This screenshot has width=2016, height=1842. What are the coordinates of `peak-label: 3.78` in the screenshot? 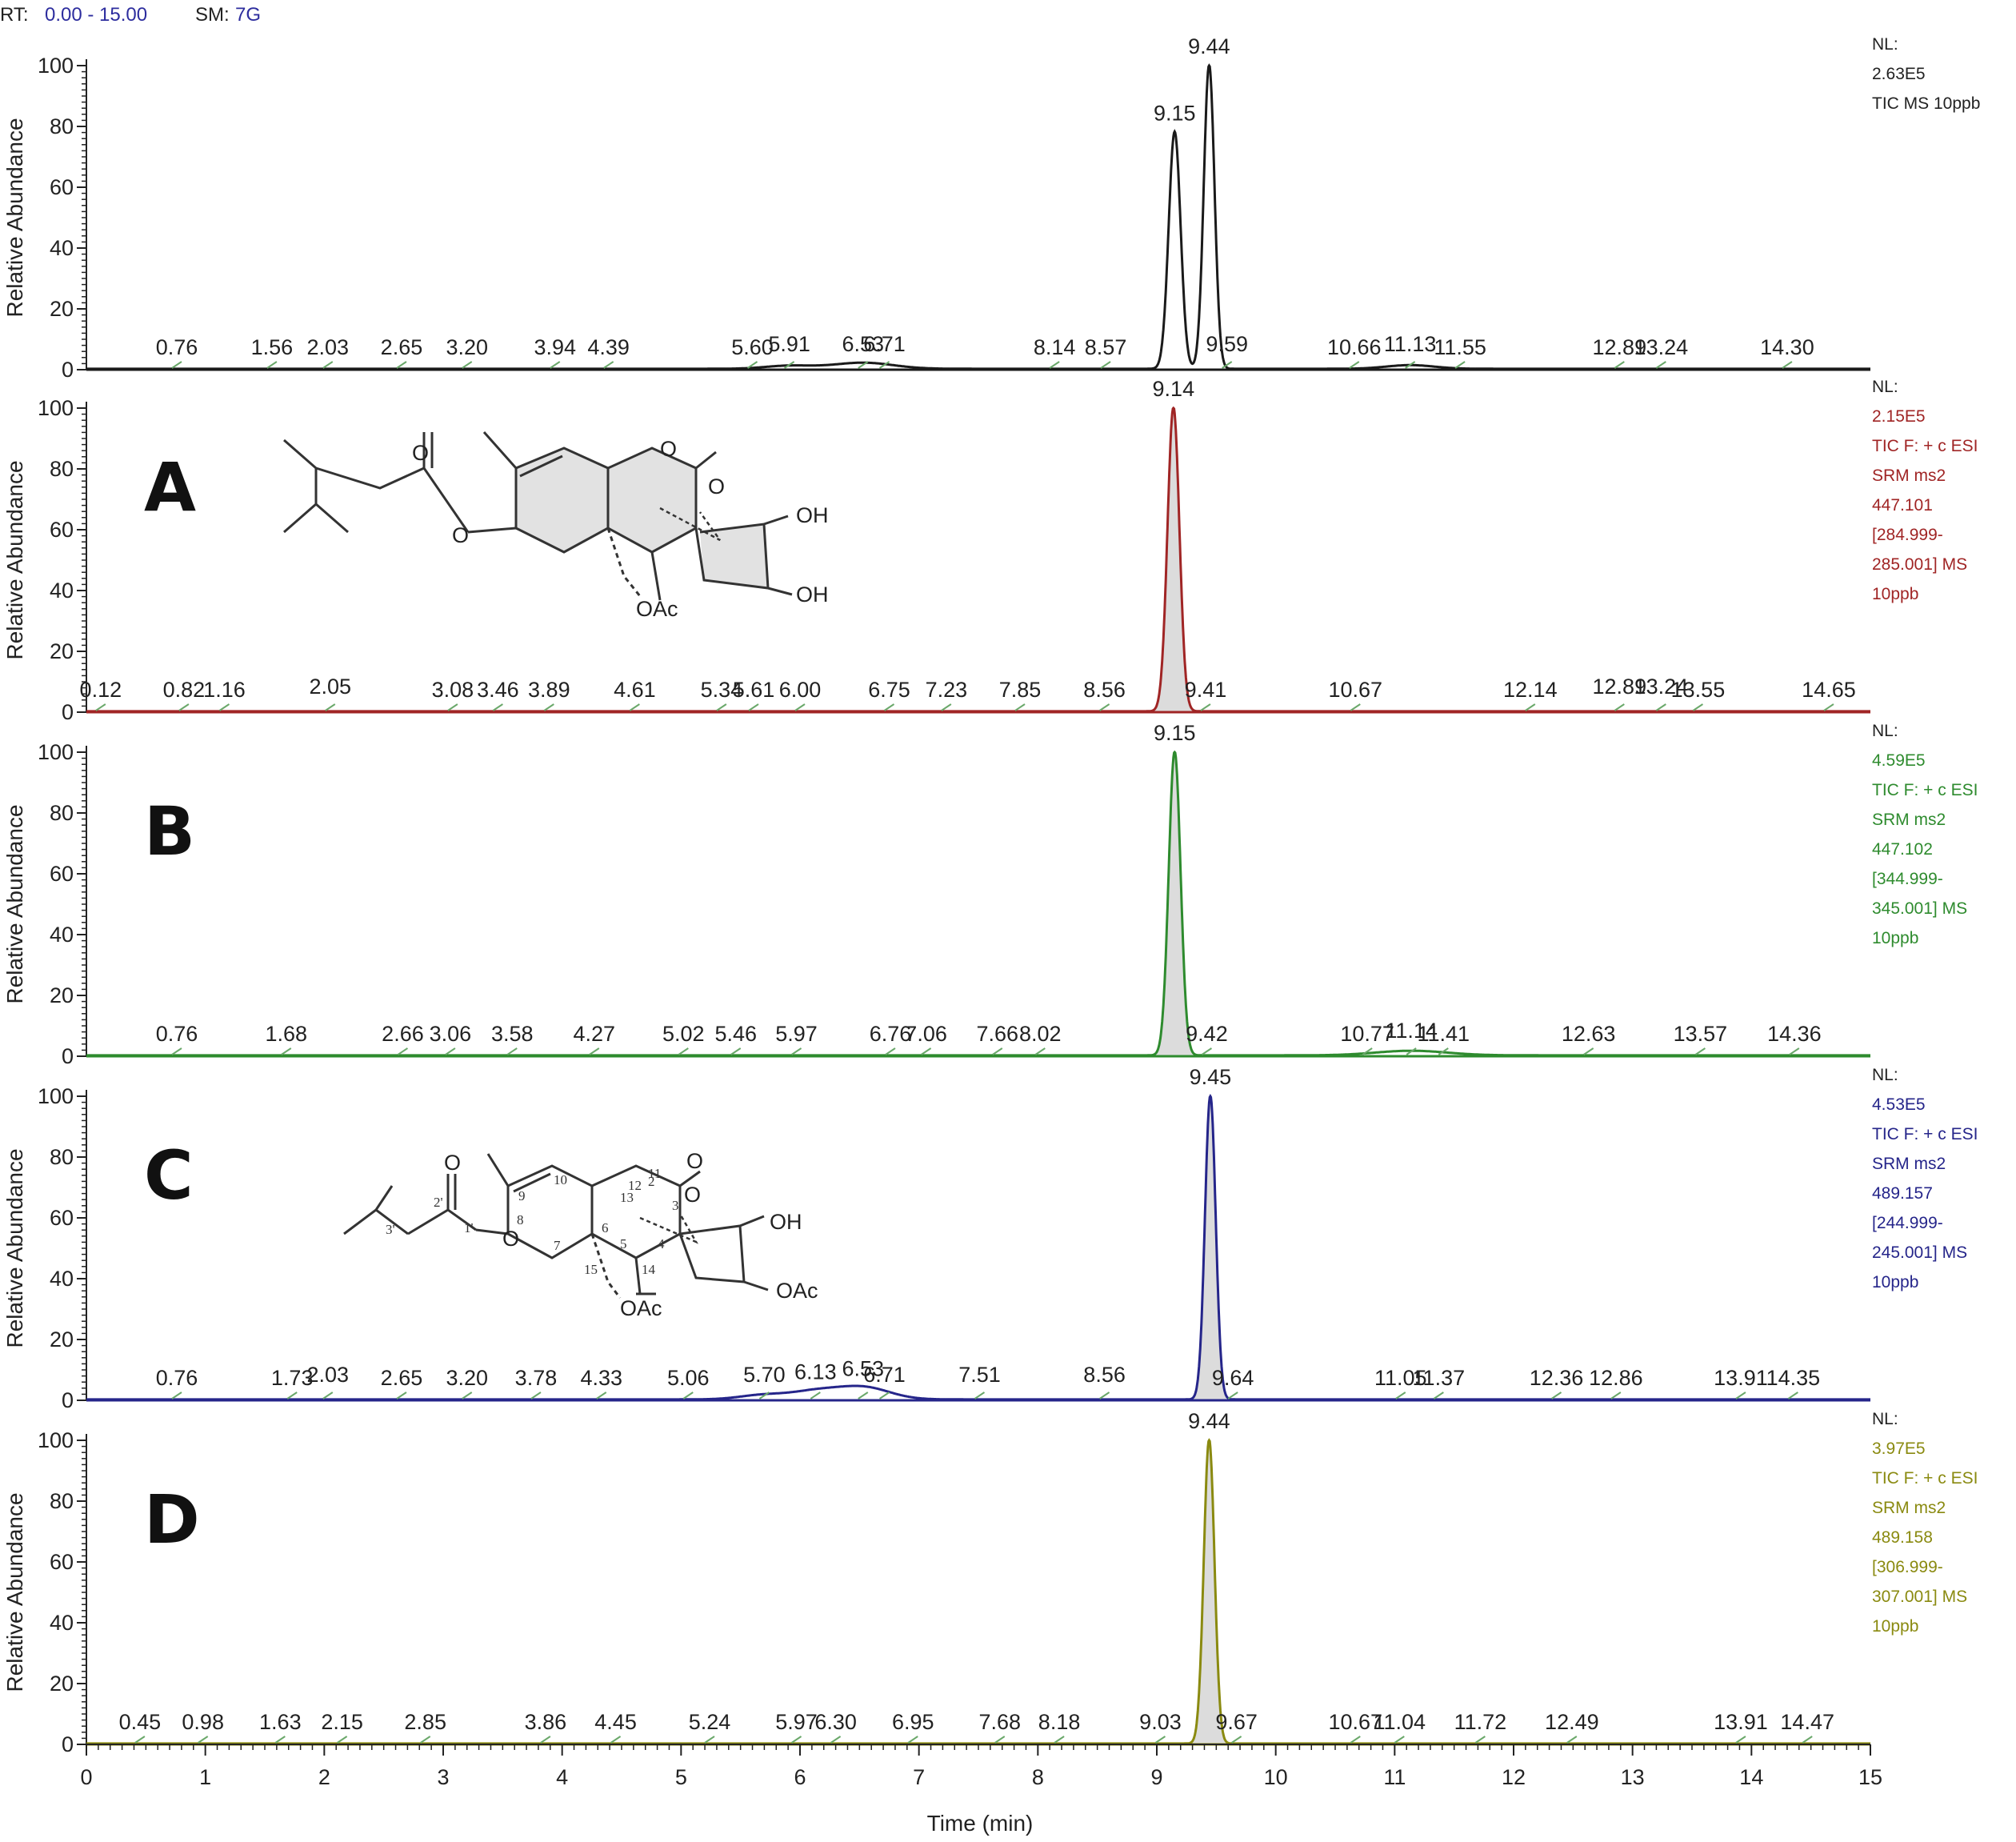 It's located at (536, 1378).